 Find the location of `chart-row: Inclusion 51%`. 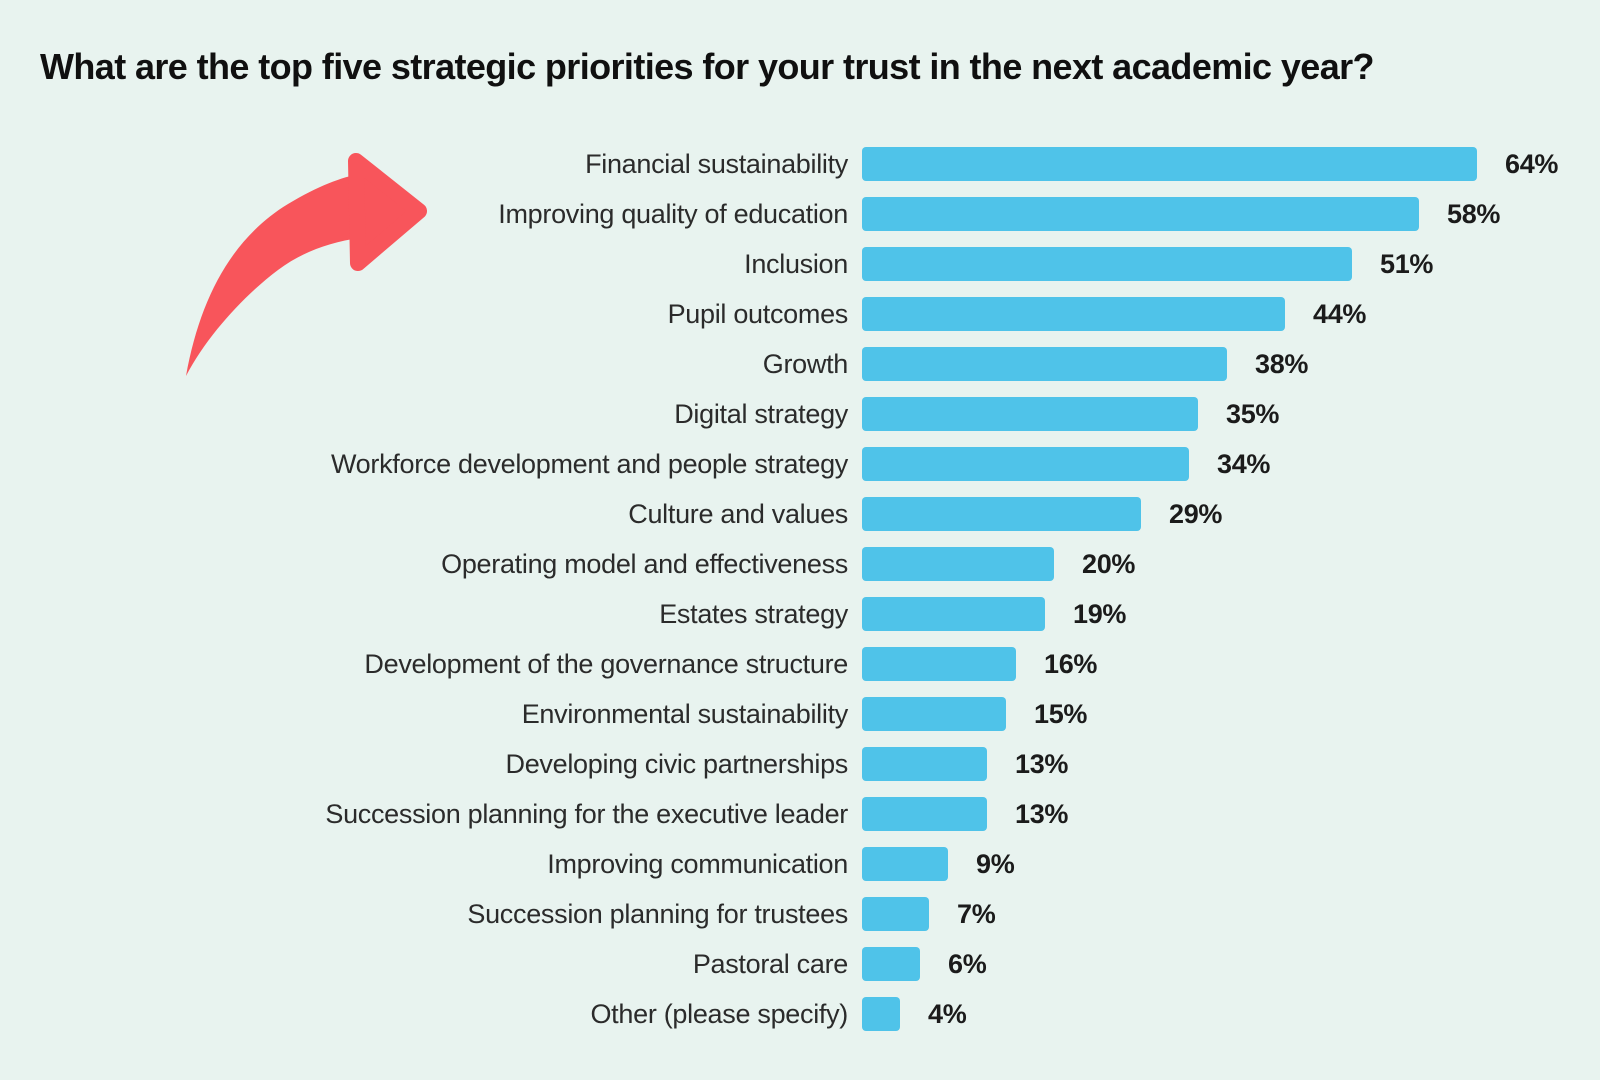

chart-row: Inclusion 51% is located at coordinates (800, 264).